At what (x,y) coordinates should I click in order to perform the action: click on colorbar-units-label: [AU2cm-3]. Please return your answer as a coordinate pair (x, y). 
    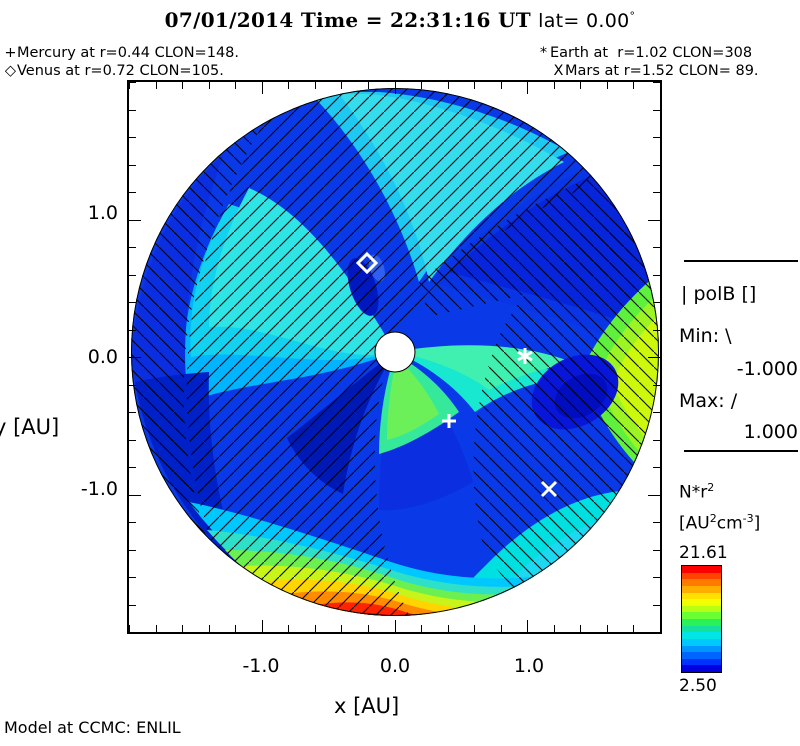
    Looking at the image, I should click on (719, 523).